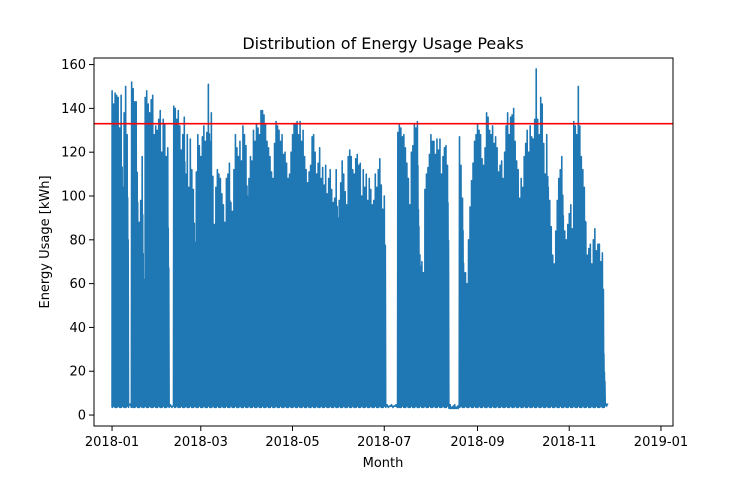  What do you see at coordinates (73, 65) in the screenshot?
I see `y-tick-label: 160` at bounding box center [73, 65].